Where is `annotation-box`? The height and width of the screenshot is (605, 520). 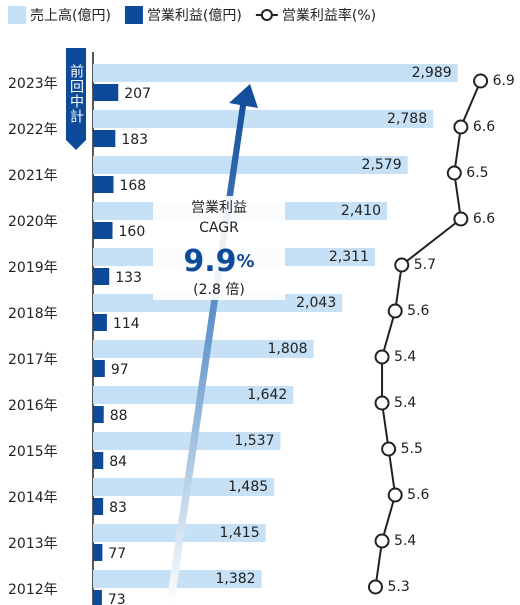
annotation-box is located at coordinates (219, 248).